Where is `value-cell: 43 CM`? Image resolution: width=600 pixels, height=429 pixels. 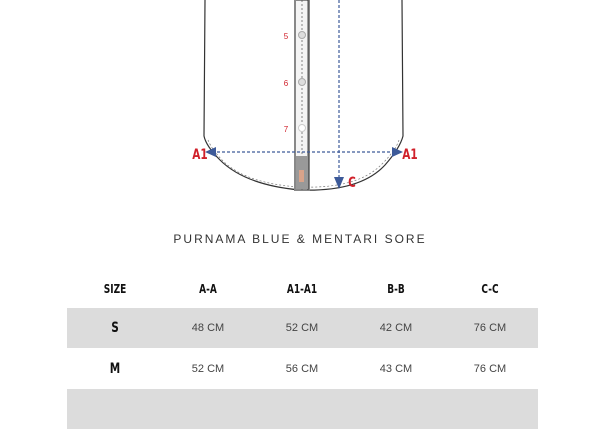 value-cell: 43 CM is located at coordinates (396, 369).